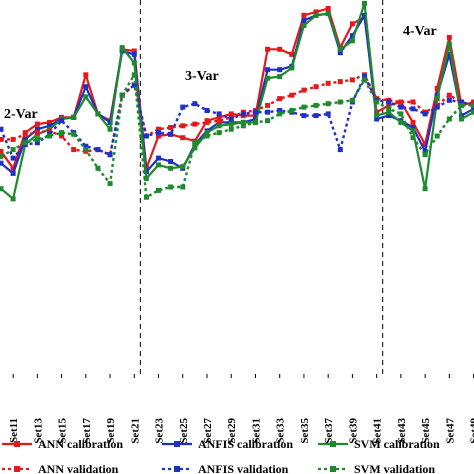  I want to click on legend-item-ann-validation: ANN validation, so click(60, 468).